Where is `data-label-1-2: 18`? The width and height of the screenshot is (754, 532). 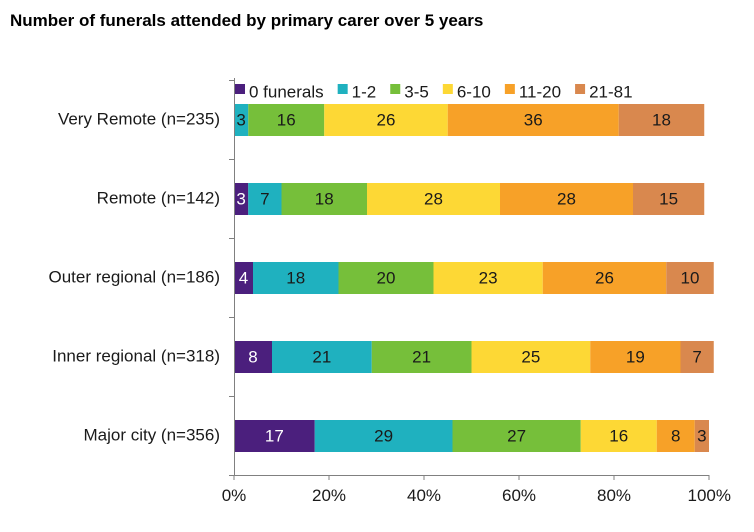 data-label-1-2: 18 is located at coordinates (295, 277).